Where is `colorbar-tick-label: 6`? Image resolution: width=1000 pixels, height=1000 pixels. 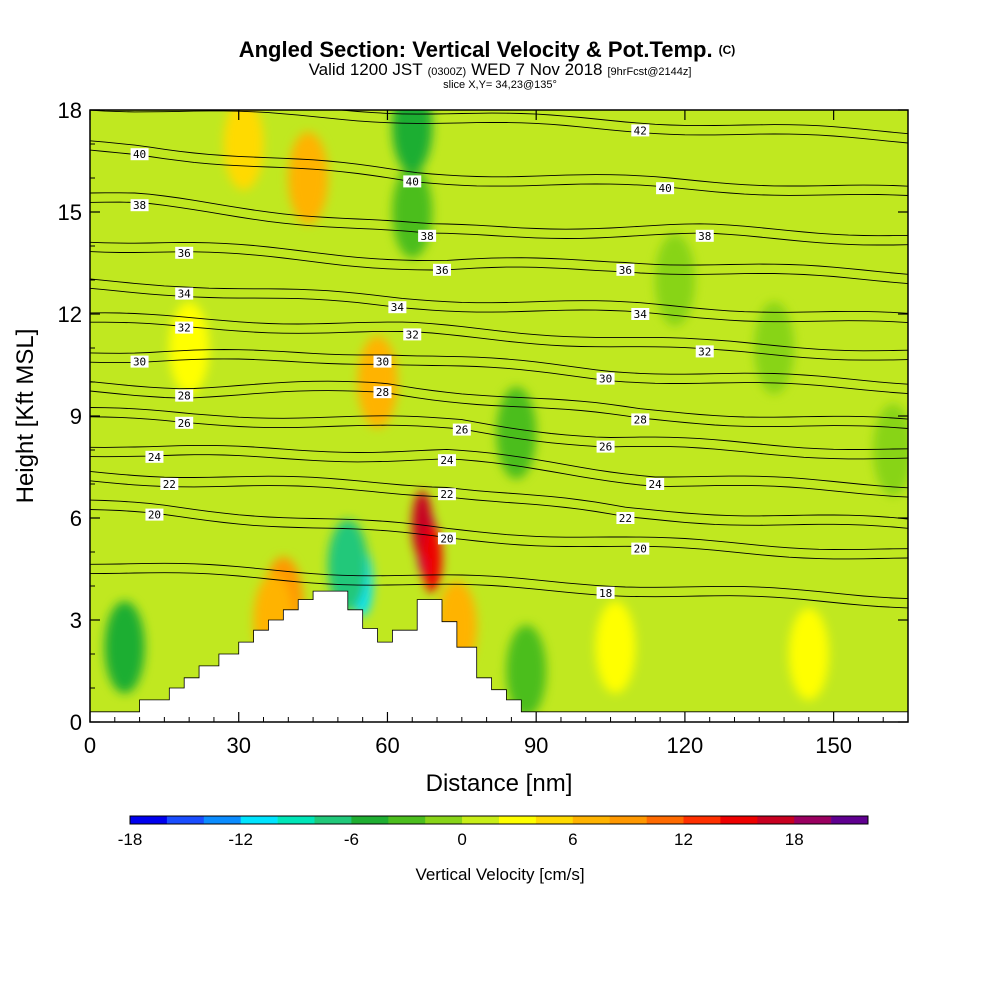
colorbar-tick-label: 6 is located at coordinates (572, 839).